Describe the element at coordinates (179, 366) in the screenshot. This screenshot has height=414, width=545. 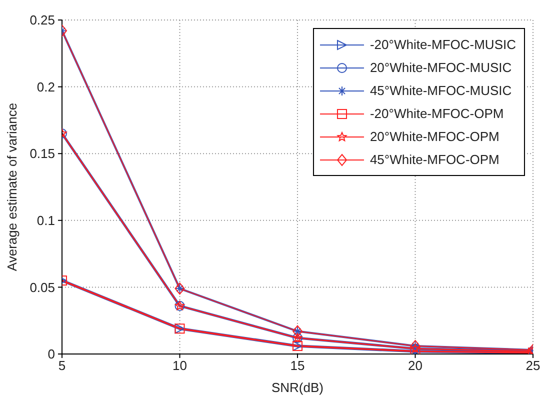
I see `x-tick-label: 10` at that location.